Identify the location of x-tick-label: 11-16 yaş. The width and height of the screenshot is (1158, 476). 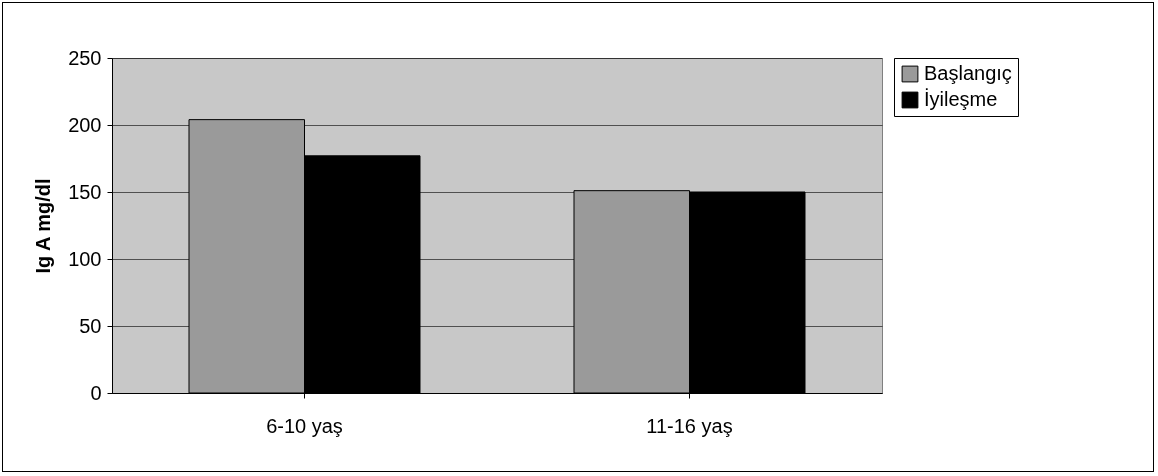
(689, 425).